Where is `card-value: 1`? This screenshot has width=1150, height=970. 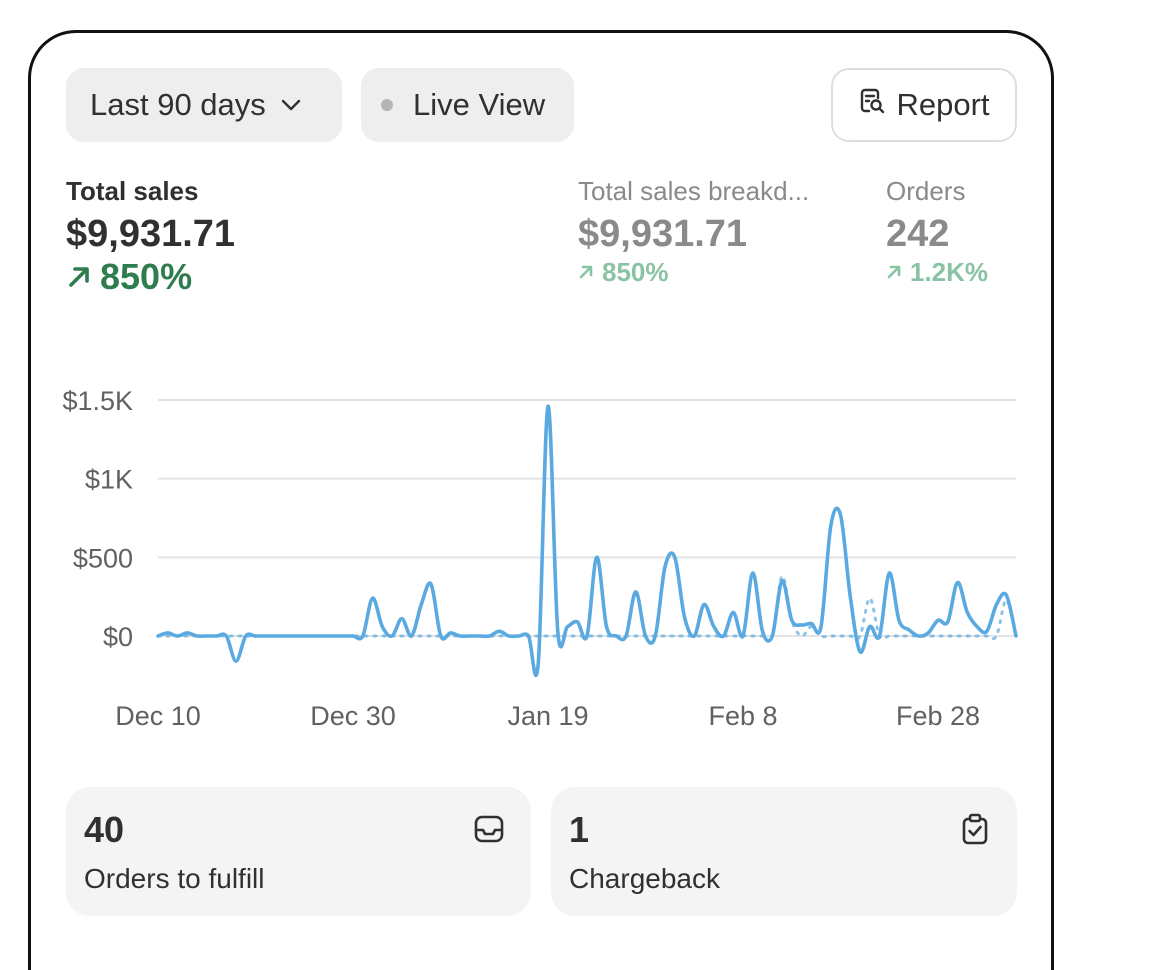 card-value: 1 is located at coordinates (579, 829).